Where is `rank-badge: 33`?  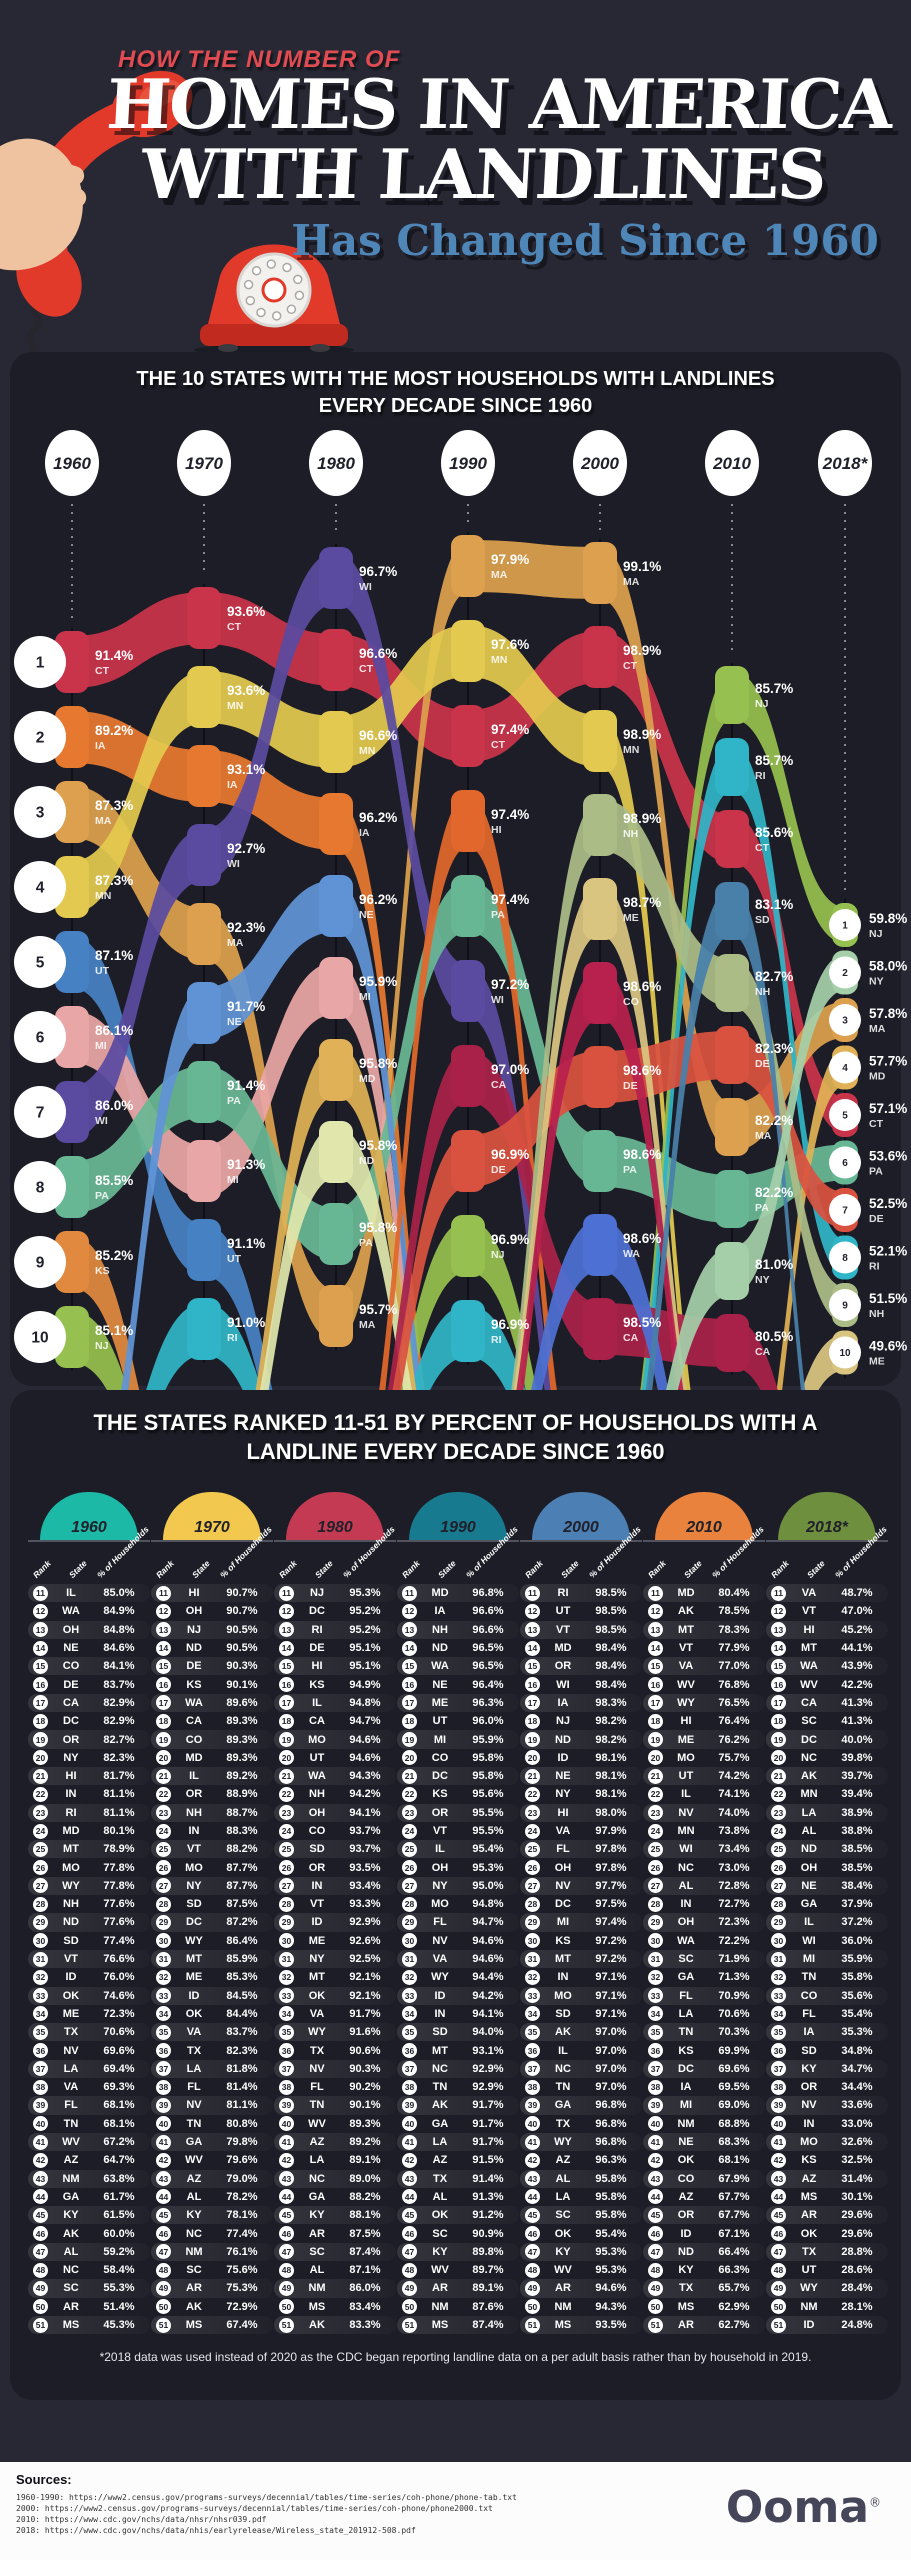
rank-badge: 33 is located at coordinates (40, 1996).